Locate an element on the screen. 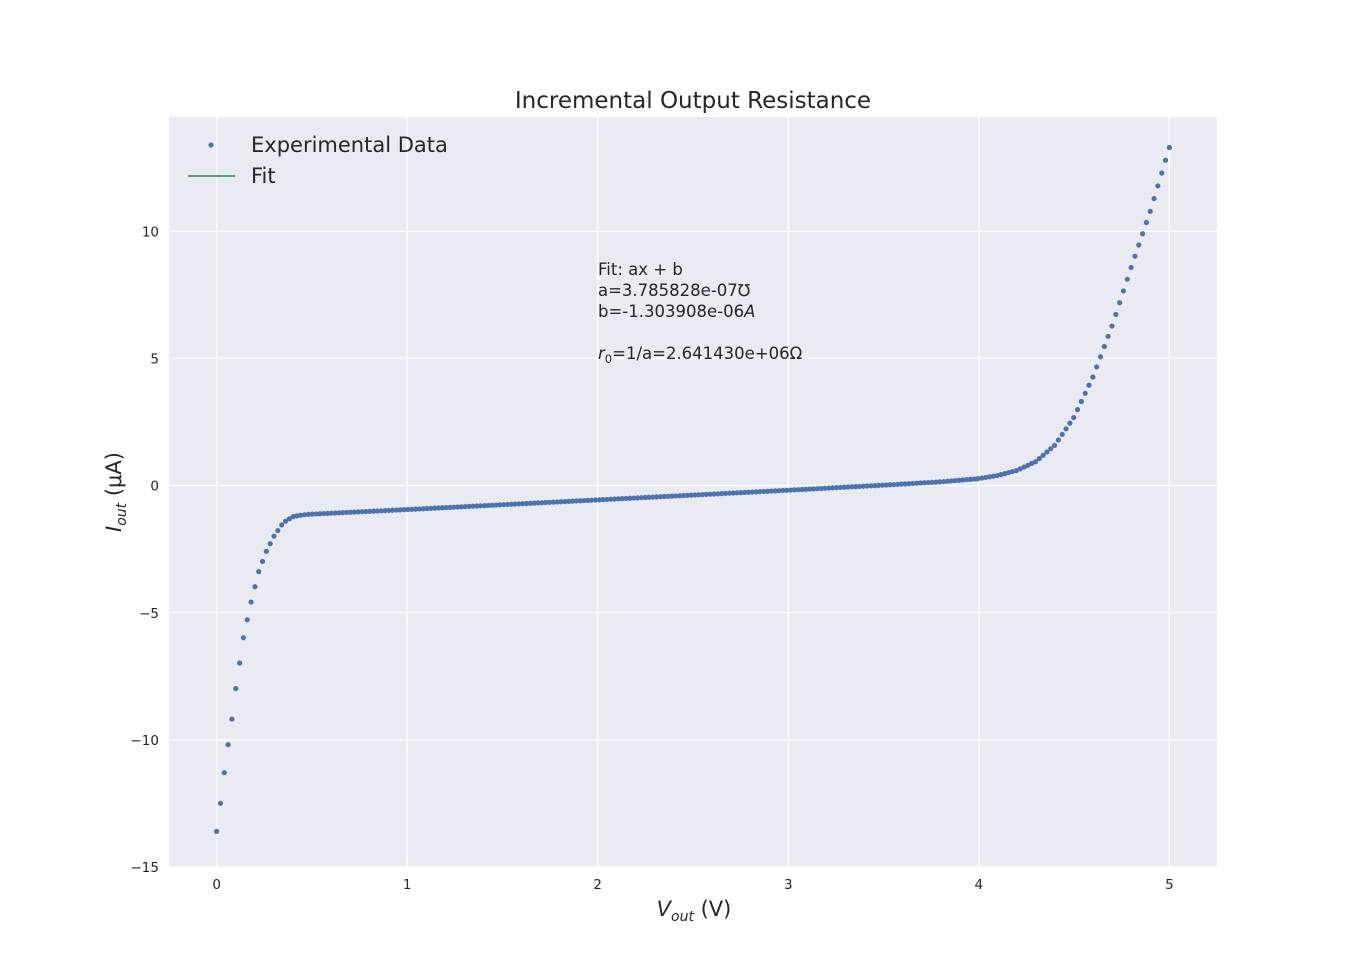 This screenshot has height=976, width=1353. y-axis-label: Iout (μA) is located at coordinates (116, 492).